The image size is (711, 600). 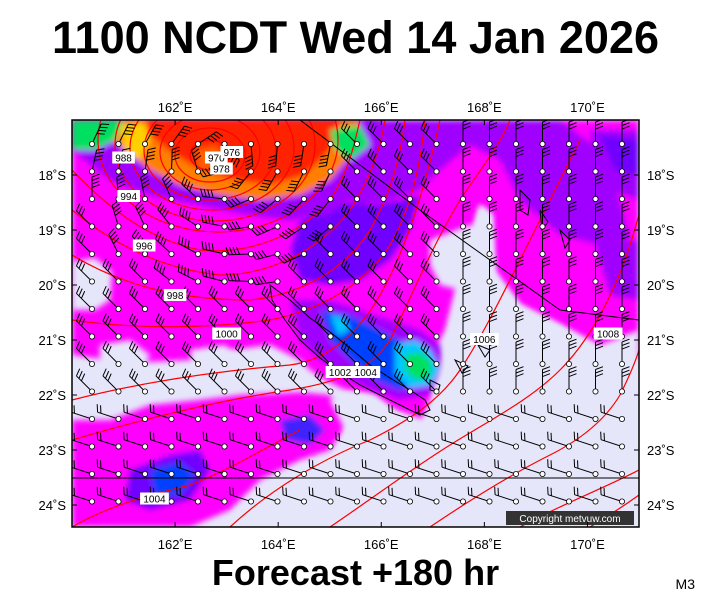 What do you see at coordinates (340, 373) in the screenshot?
I see `isobar-label-text: 1002` at bounding box center [340, 373].